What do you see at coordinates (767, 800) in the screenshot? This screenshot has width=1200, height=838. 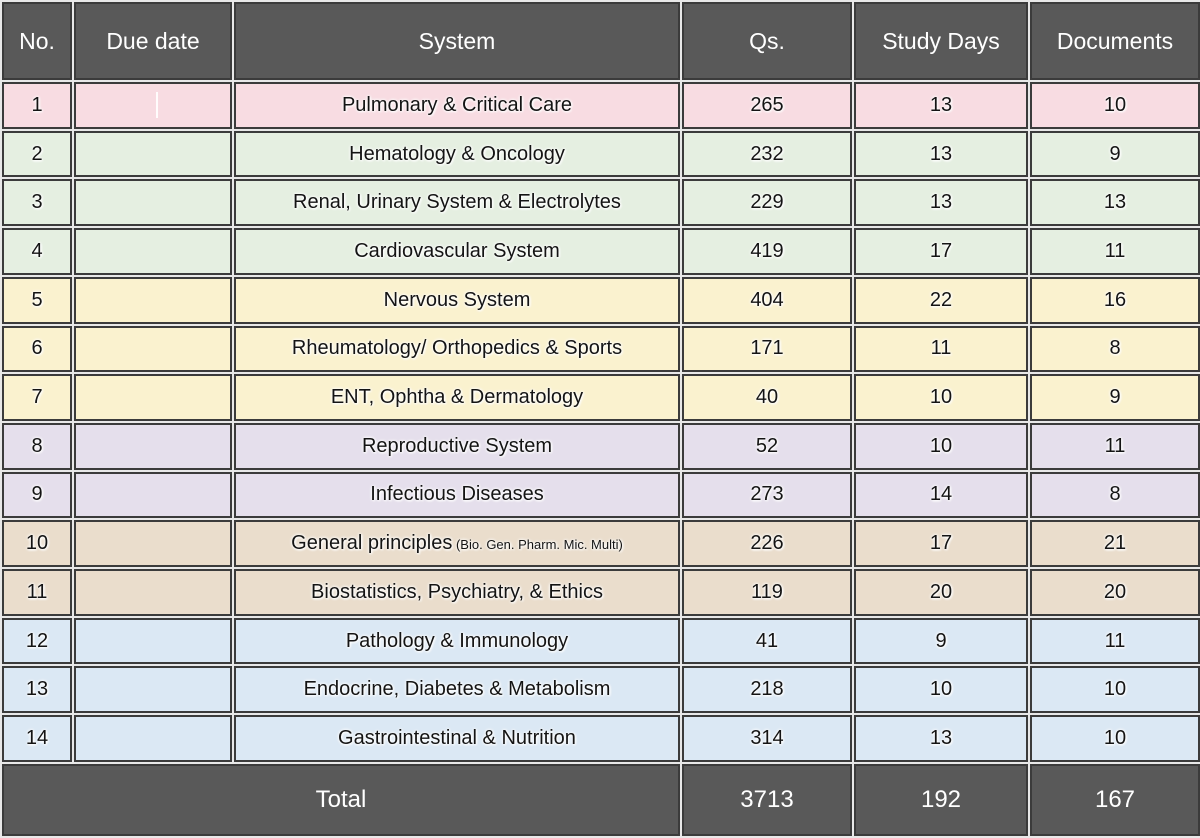 I see `total-questions: 3713` at bounding box center [767, 800].